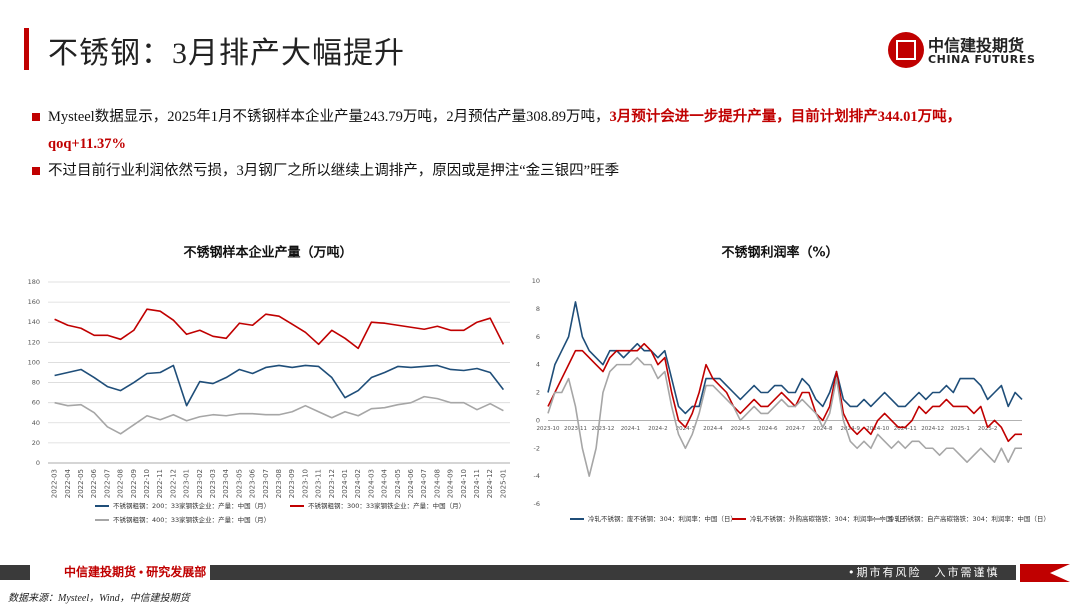  I want to click on y-tick-label: 40, so click(36, 423).